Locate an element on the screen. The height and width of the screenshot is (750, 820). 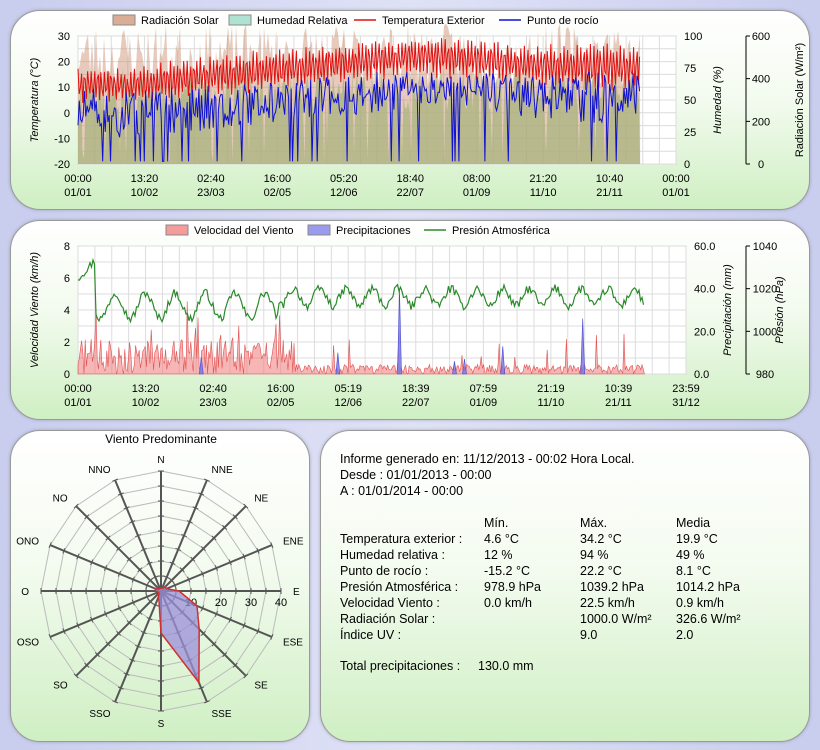
x-tick-label: 21:20 is located at coordinates (543, 179).